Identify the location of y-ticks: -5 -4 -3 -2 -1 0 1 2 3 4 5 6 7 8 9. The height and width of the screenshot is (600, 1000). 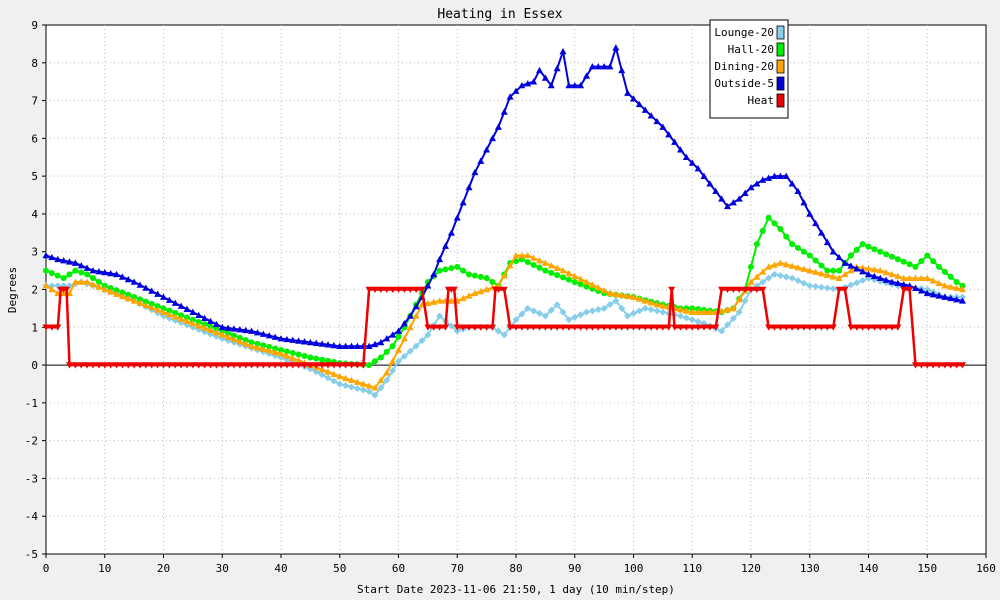
(35, 290).